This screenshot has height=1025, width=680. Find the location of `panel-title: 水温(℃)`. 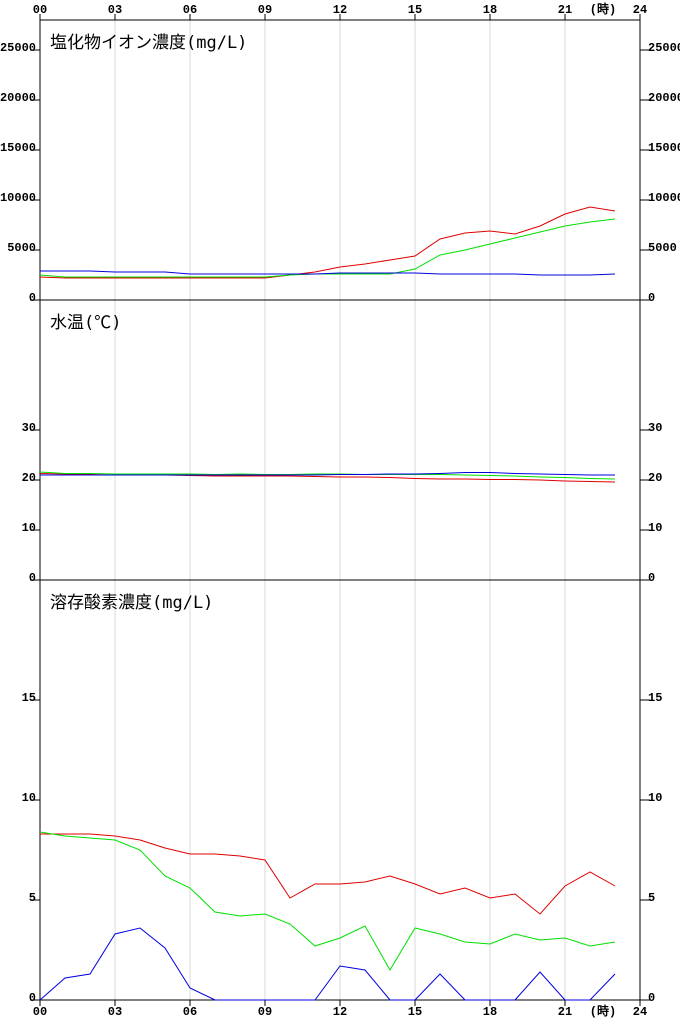

panel-title: 水温(℃) is located at coordinates (85, 323).